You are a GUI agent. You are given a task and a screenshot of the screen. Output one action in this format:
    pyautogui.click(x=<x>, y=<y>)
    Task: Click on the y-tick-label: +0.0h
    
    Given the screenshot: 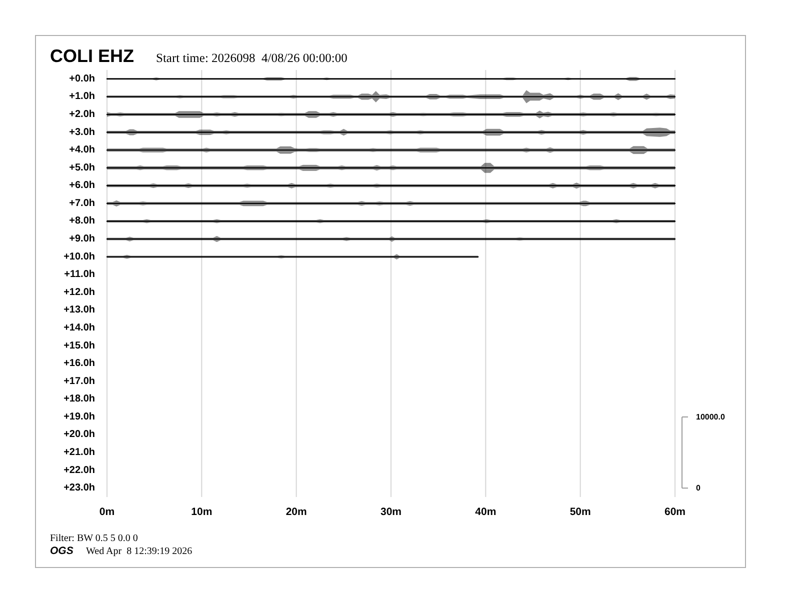 What is the action you would take?
    pyautogui.click(x=82, y=78)
    